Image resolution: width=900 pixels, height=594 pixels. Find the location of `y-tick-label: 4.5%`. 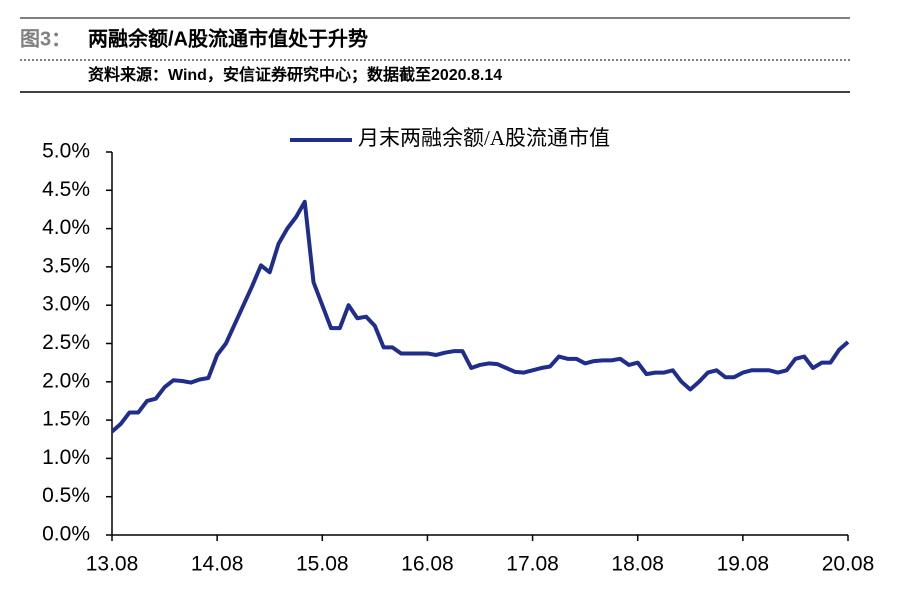

y-tick-label: 4.5% is located at coordinates (66, 189).